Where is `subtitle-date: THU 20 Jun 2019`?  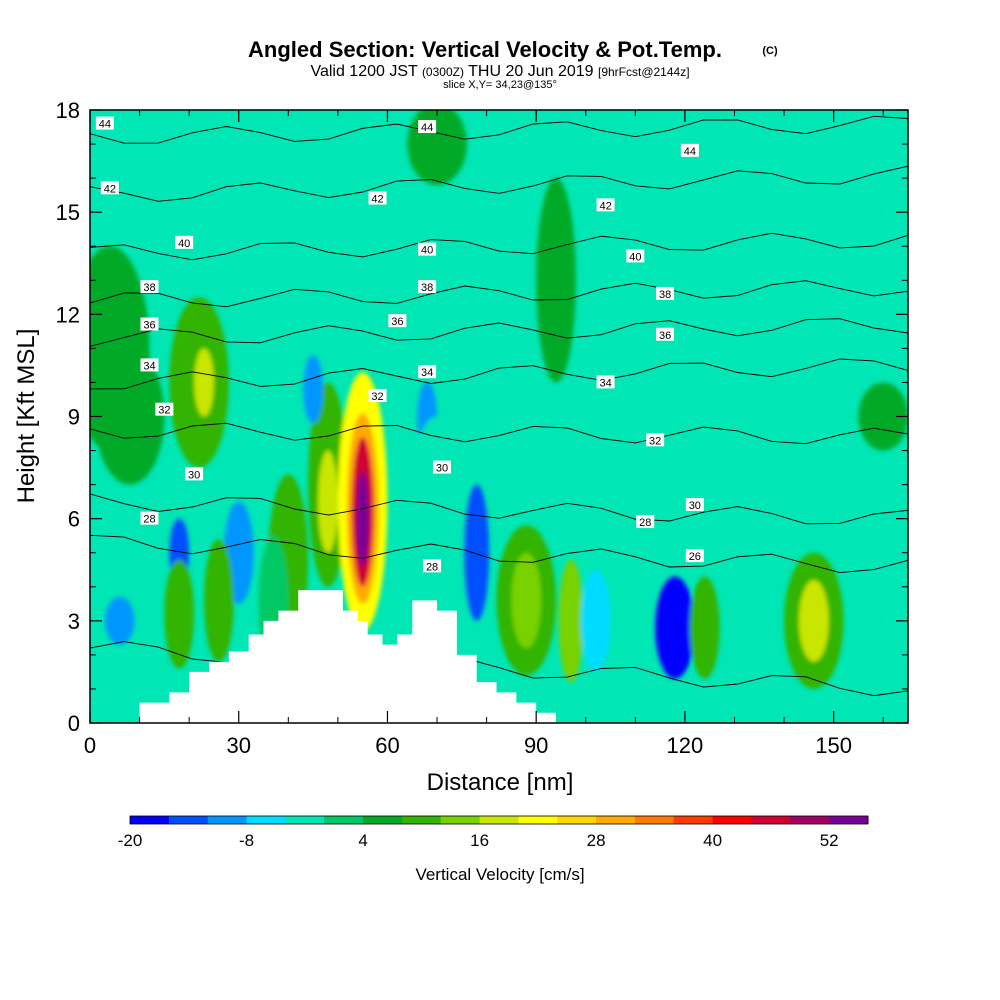 subtitle-date: THU 20 Jun 2019 is located at coordinates (531, 71).